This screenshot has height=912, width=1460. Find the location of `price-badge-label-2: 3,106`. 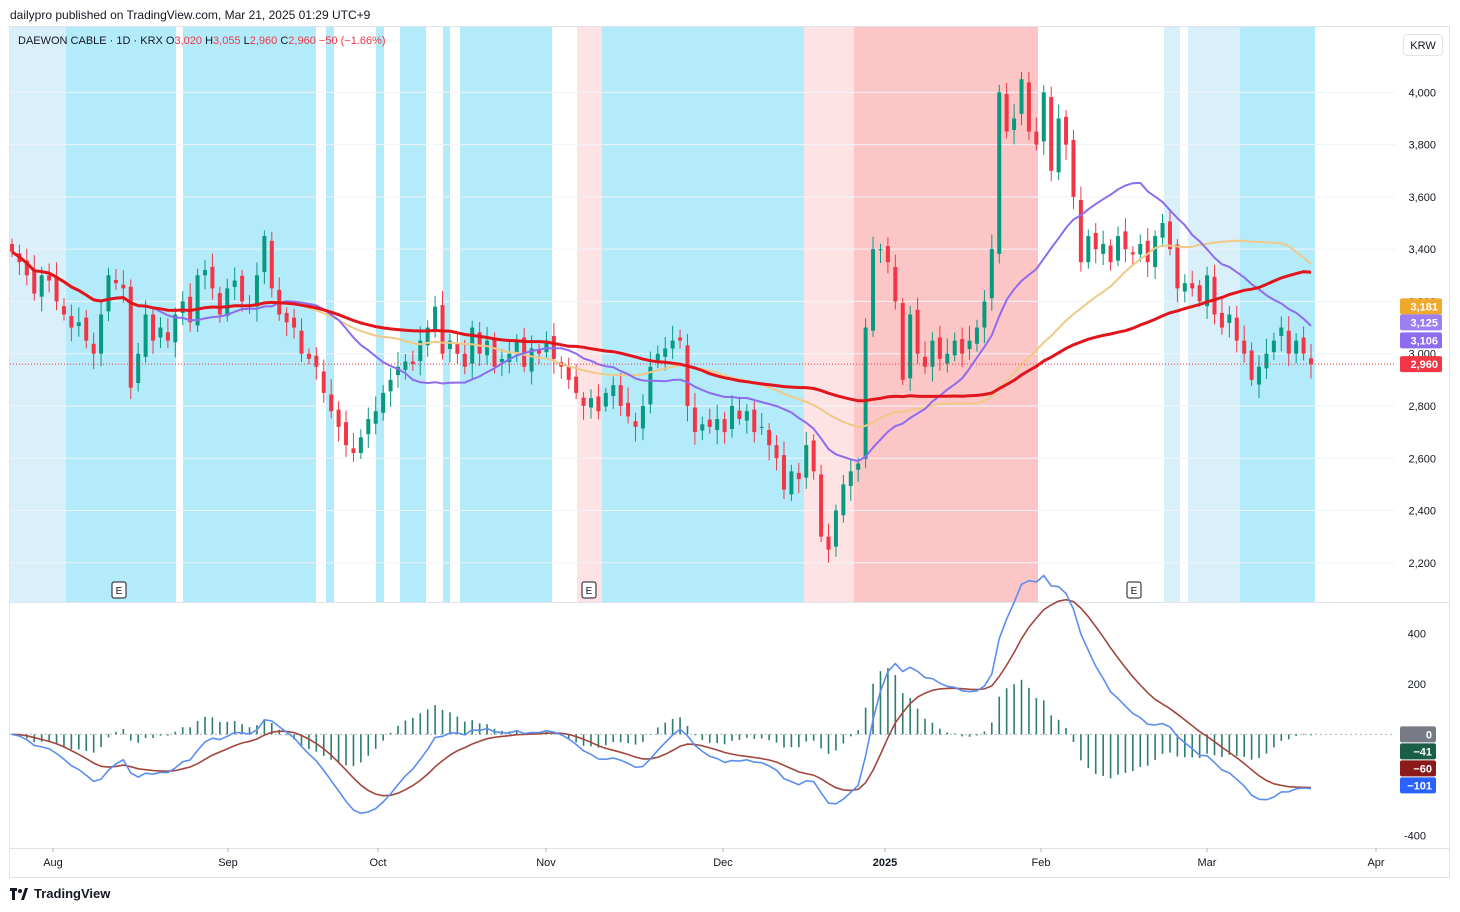

price-badge-label-2: 3,106 is located at coordinates (1424, 341).